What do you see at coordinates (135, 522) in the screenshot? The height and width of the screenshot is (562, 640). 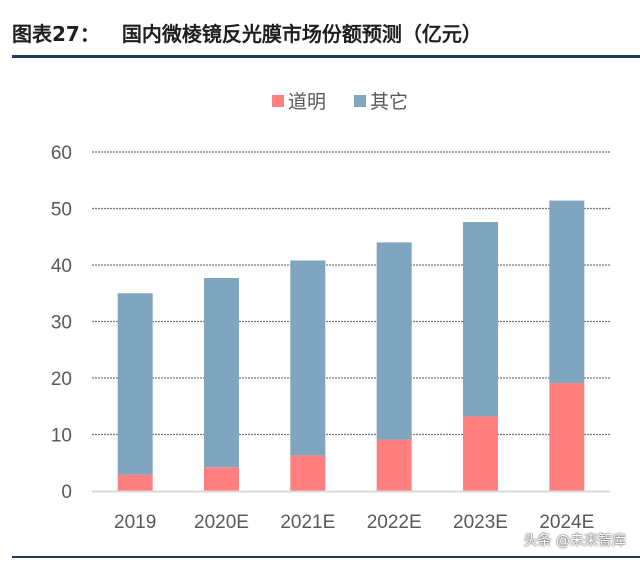 I see `x-tick-label: 2019` at bounding box center [135, 522].